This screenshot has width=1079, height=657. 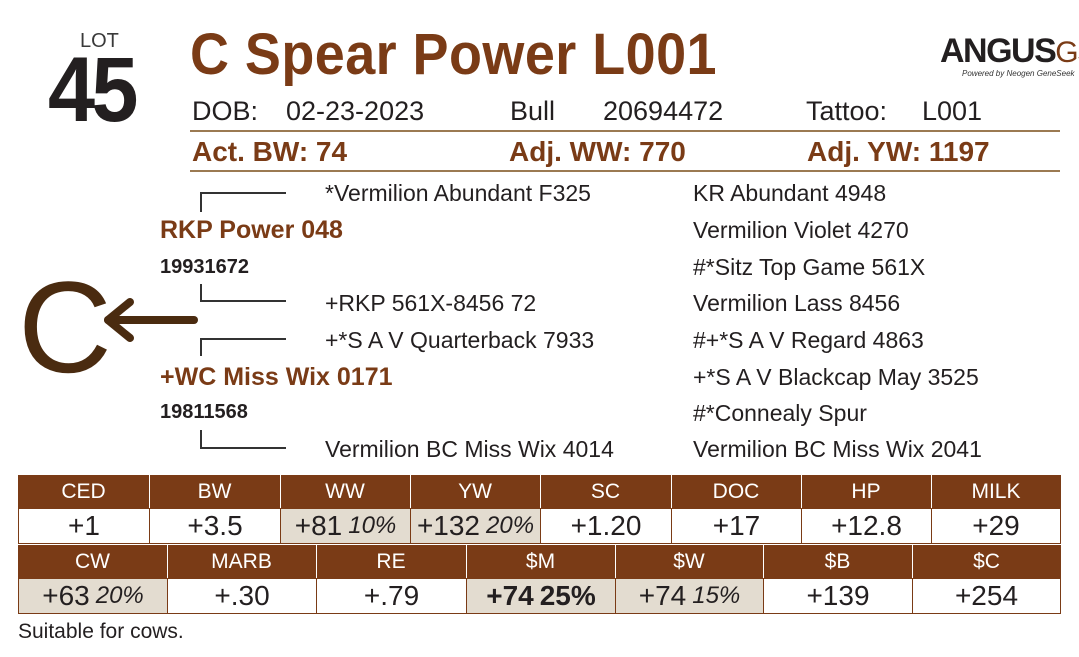 I want to click on epd-value: +3.5, so click(x=215, y=525).